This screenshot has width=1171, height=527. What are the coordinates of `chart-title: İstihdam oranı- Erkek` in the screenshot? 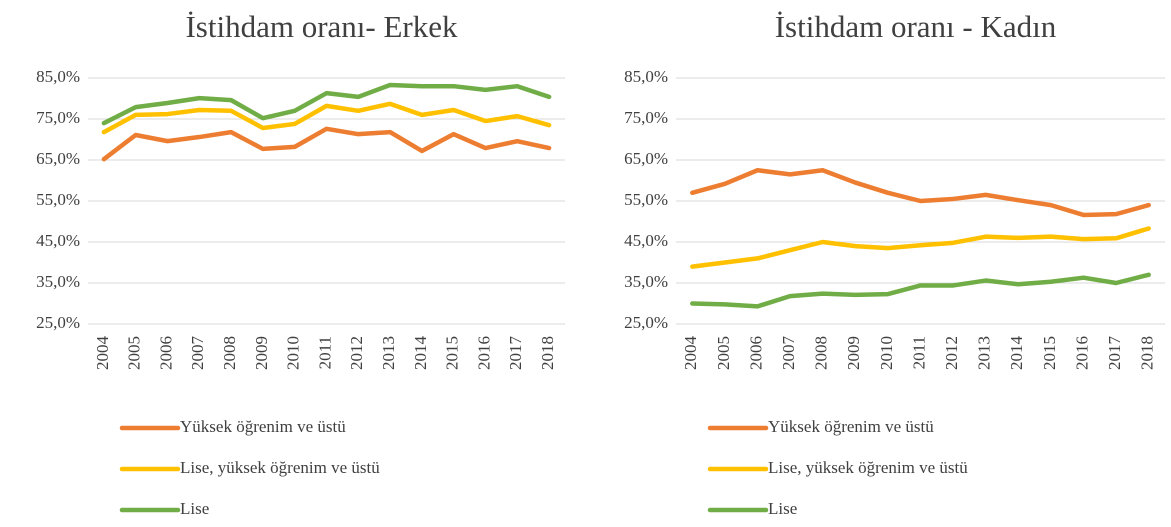 It's located at (321, 26).